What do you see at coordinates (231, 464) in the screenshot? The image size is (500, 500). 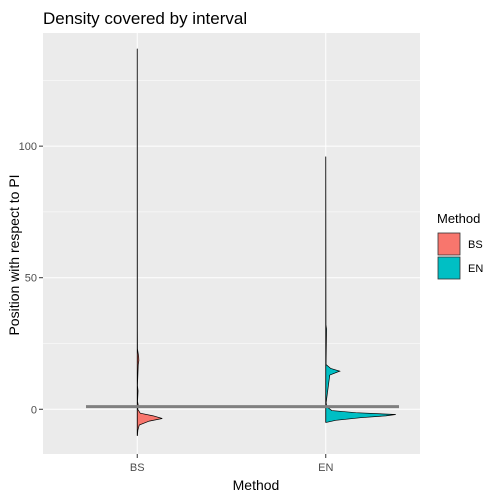 I see `x-axis-ticks: BS EN` at bounding box center [231, 464].